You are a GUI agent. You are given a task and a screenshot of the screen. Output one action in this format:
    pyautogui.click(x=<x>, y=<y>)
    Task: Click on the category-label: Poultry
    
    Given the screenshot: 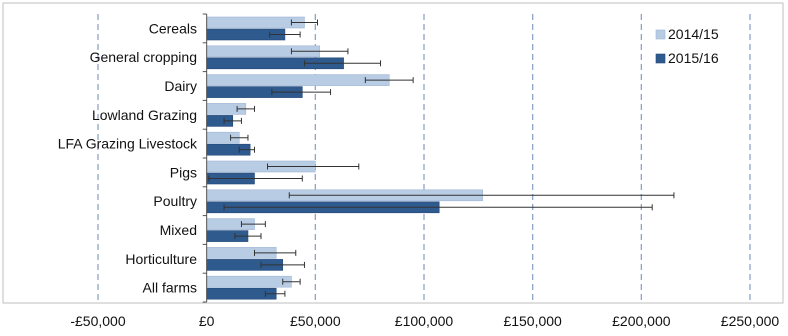 What is the action you would take?
    pyautogui.click(x=175, y=201)
    